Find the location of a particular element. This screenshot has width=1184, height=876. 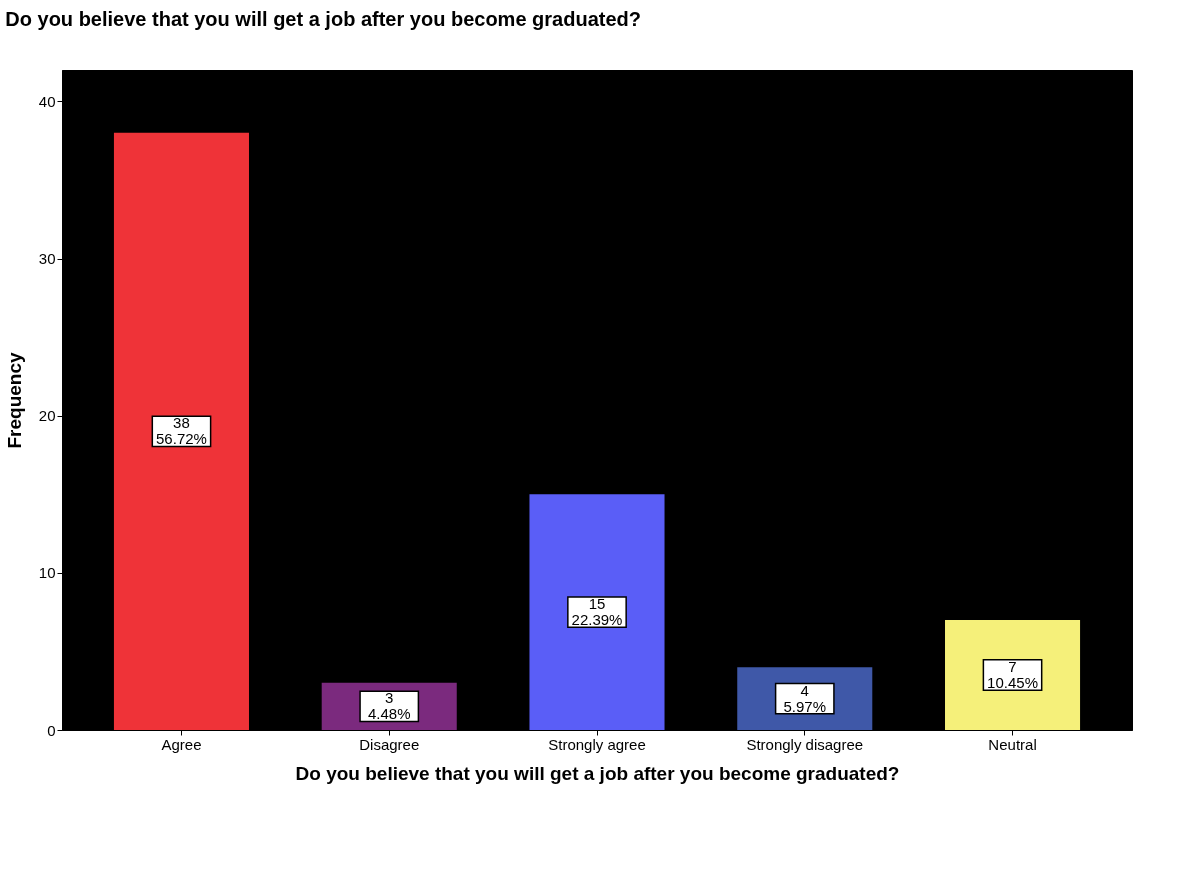

data-label: 7 10.45% is located at coordinates (1012, 674).